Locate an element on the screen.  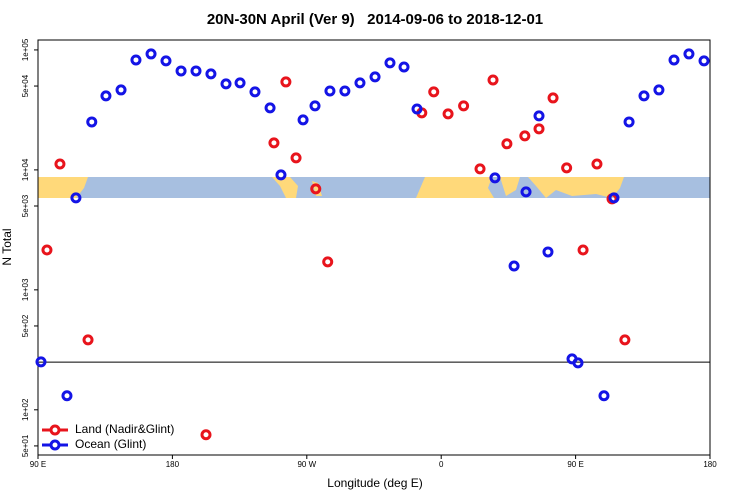
y-tick-label: 1e+04 is located at coordinates (25, 169).